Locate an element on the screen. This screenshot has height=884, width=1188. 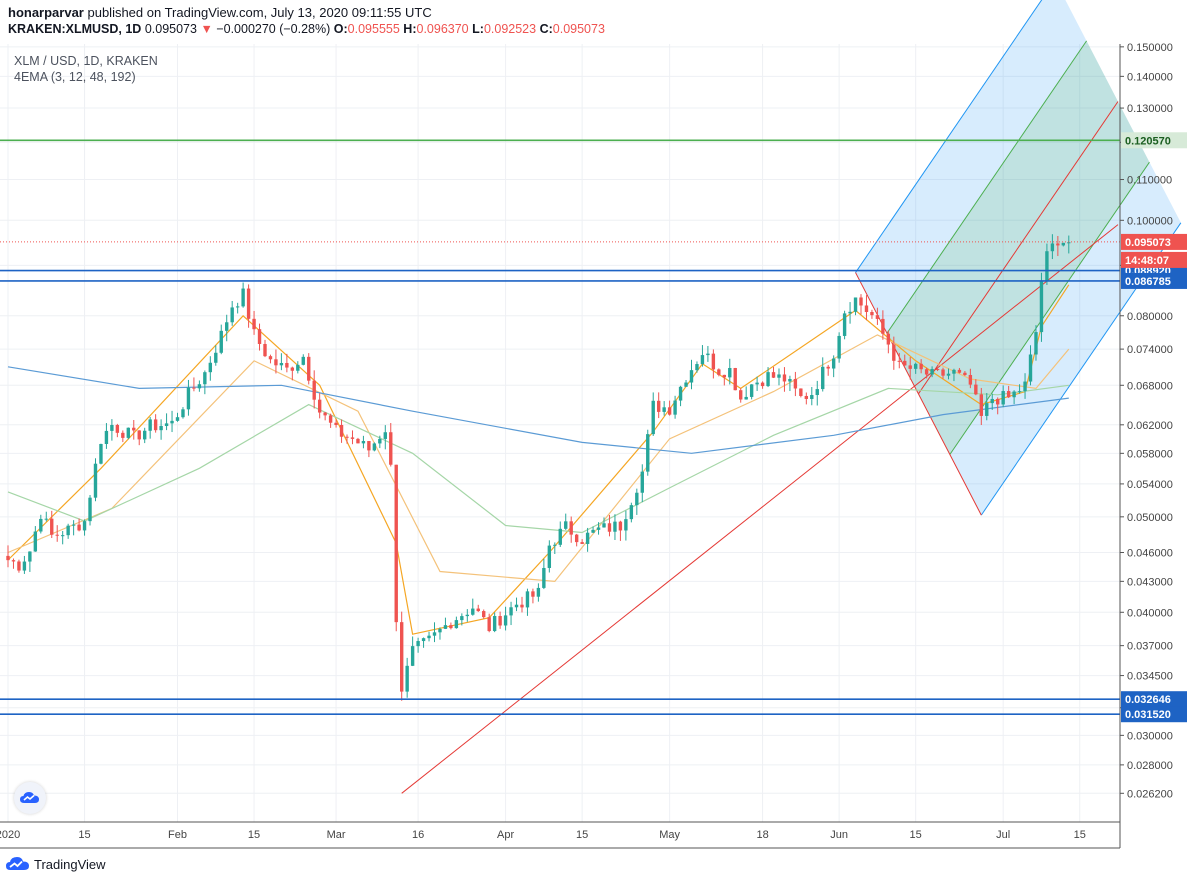
low-value: 0.092523 is located at coordinates (510, 29).